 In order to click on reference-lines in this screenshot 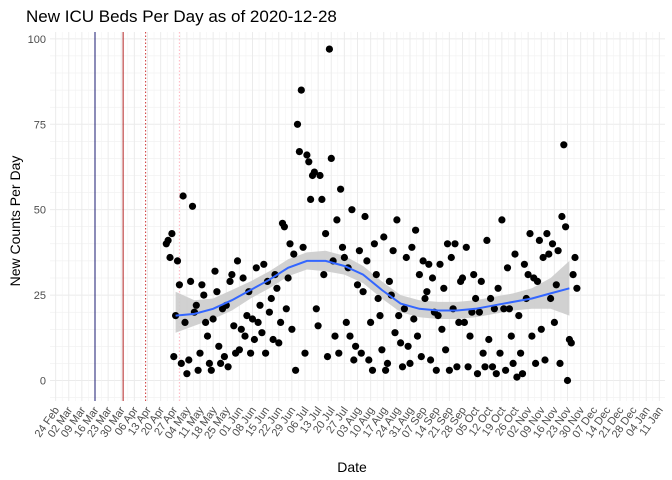, I will do `click(137, 216)`.